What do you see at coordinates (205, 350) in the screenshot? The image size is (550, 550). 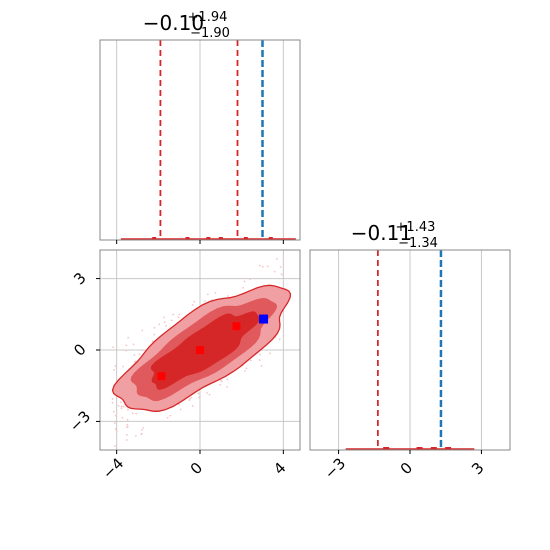 I see `contour-inner` at bounding box center [205, 350].